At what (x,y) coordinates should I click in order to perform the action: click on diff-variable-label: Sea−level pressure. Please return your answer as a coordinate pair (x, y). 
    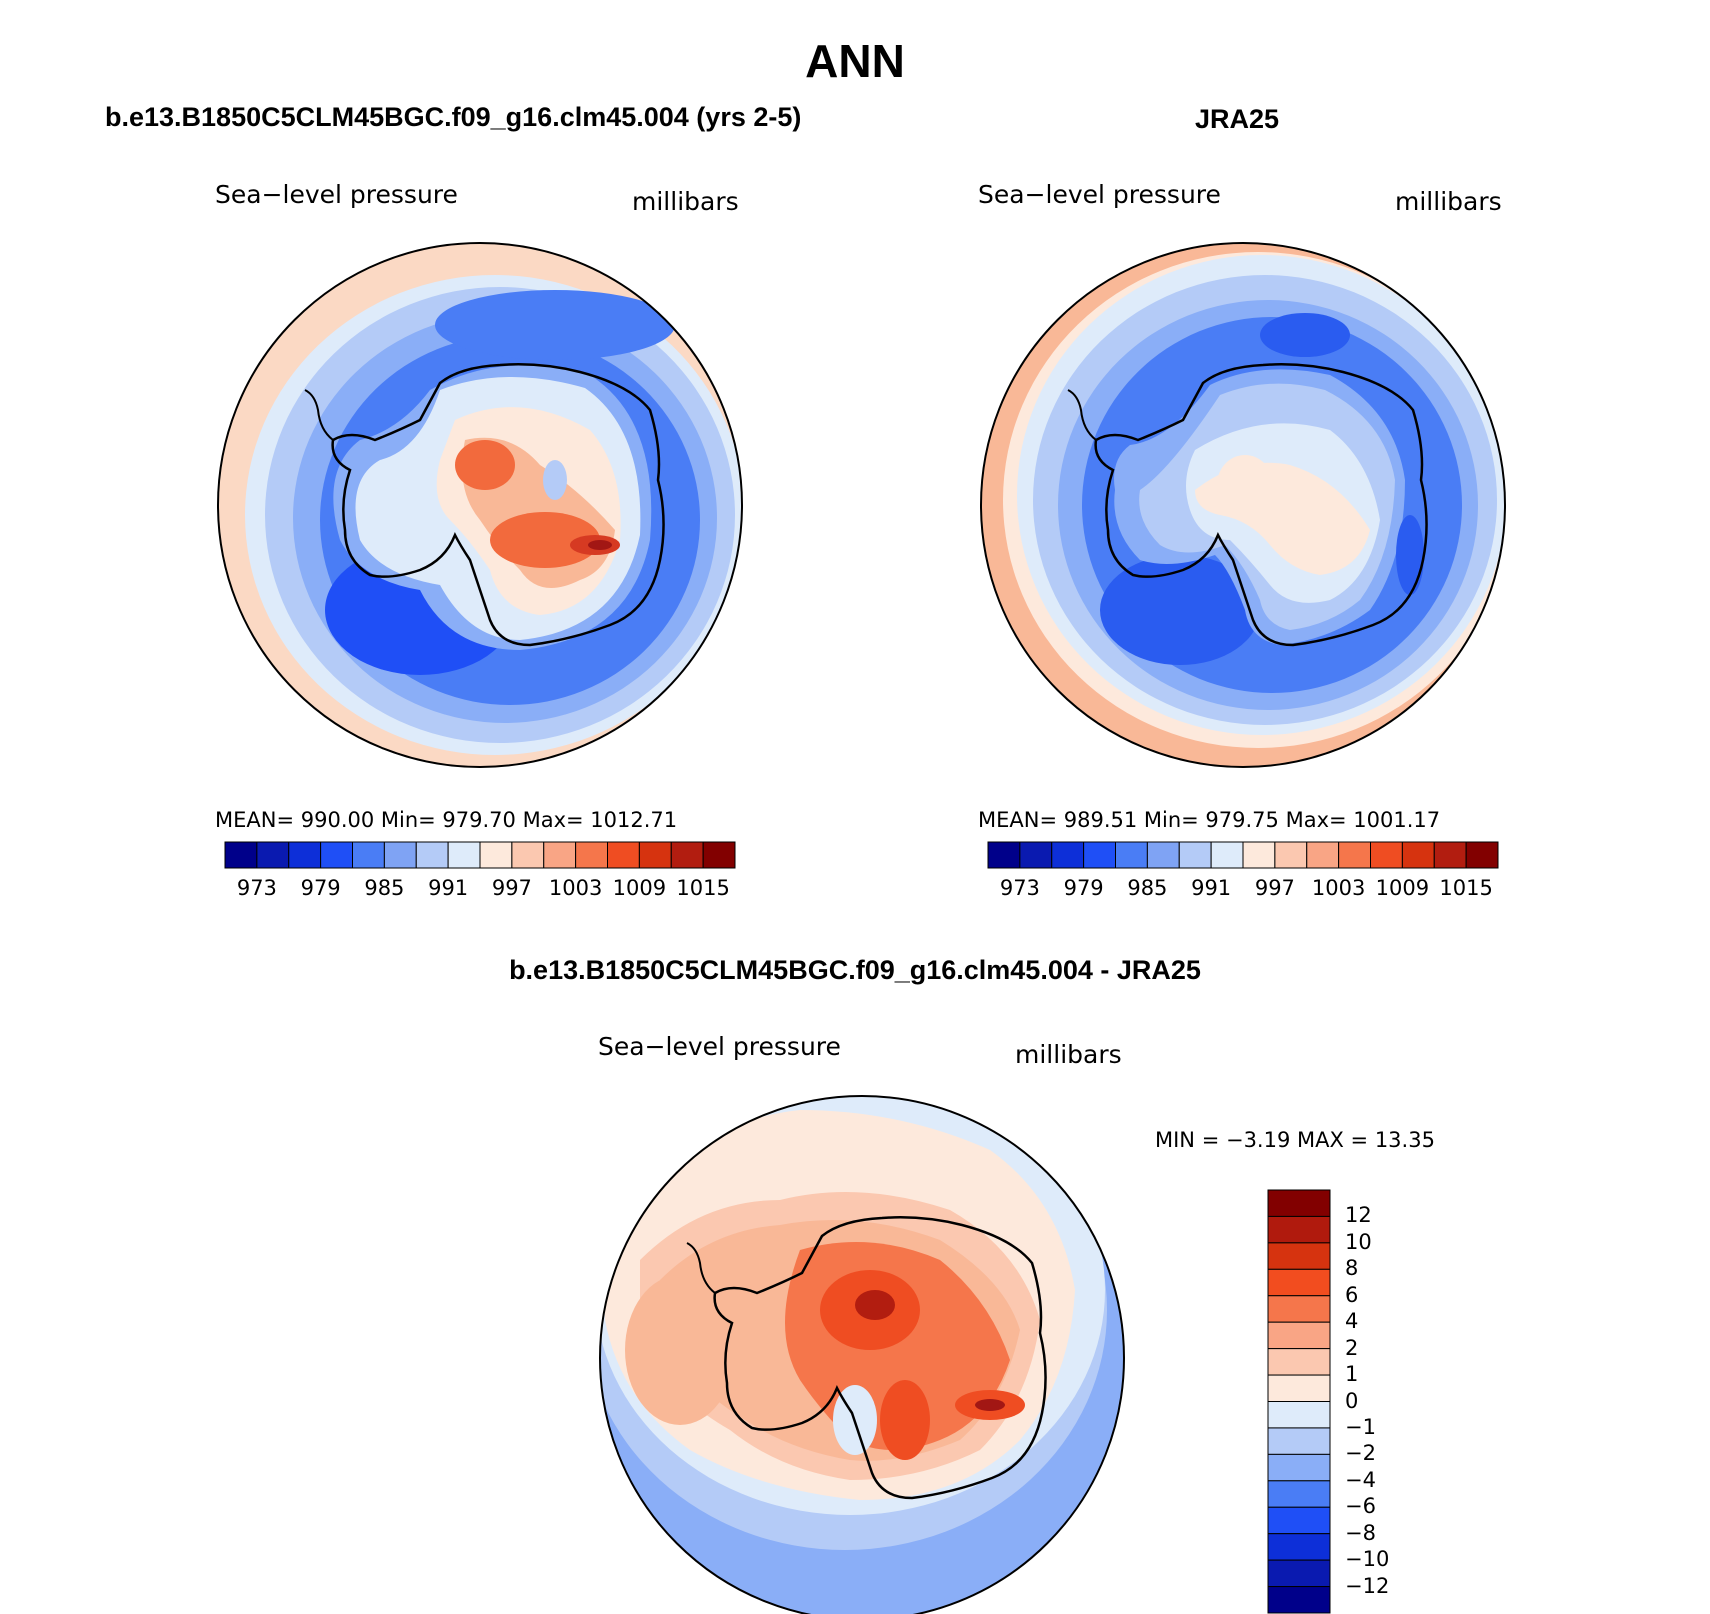
    Looking at the image, I should click on (719, 1046).